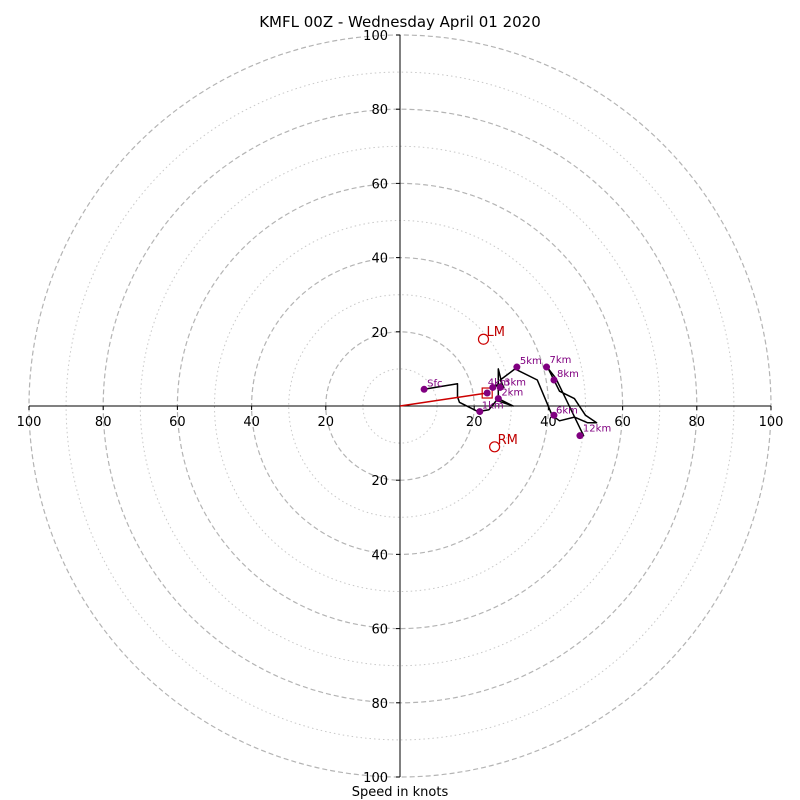 This screenshot has width=800, height=800. I want to click on height-marker-label: 3km, so click(515, 382).